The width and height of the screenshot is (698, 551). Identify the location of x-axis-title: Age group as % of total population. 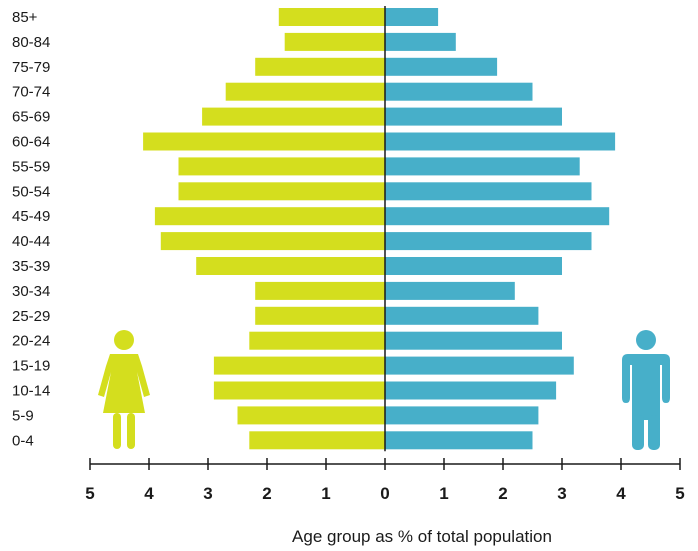
(422, 536).